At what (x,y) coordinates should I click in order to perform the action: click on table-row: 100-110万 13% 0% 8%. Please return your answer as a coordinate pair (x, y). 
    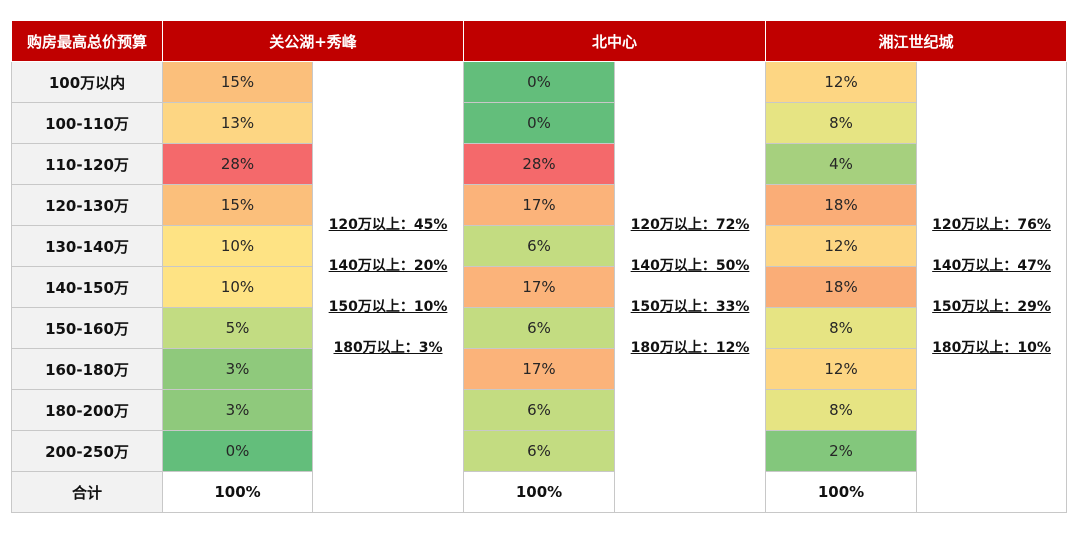
    Looking at the image, I should click on (539, 123).